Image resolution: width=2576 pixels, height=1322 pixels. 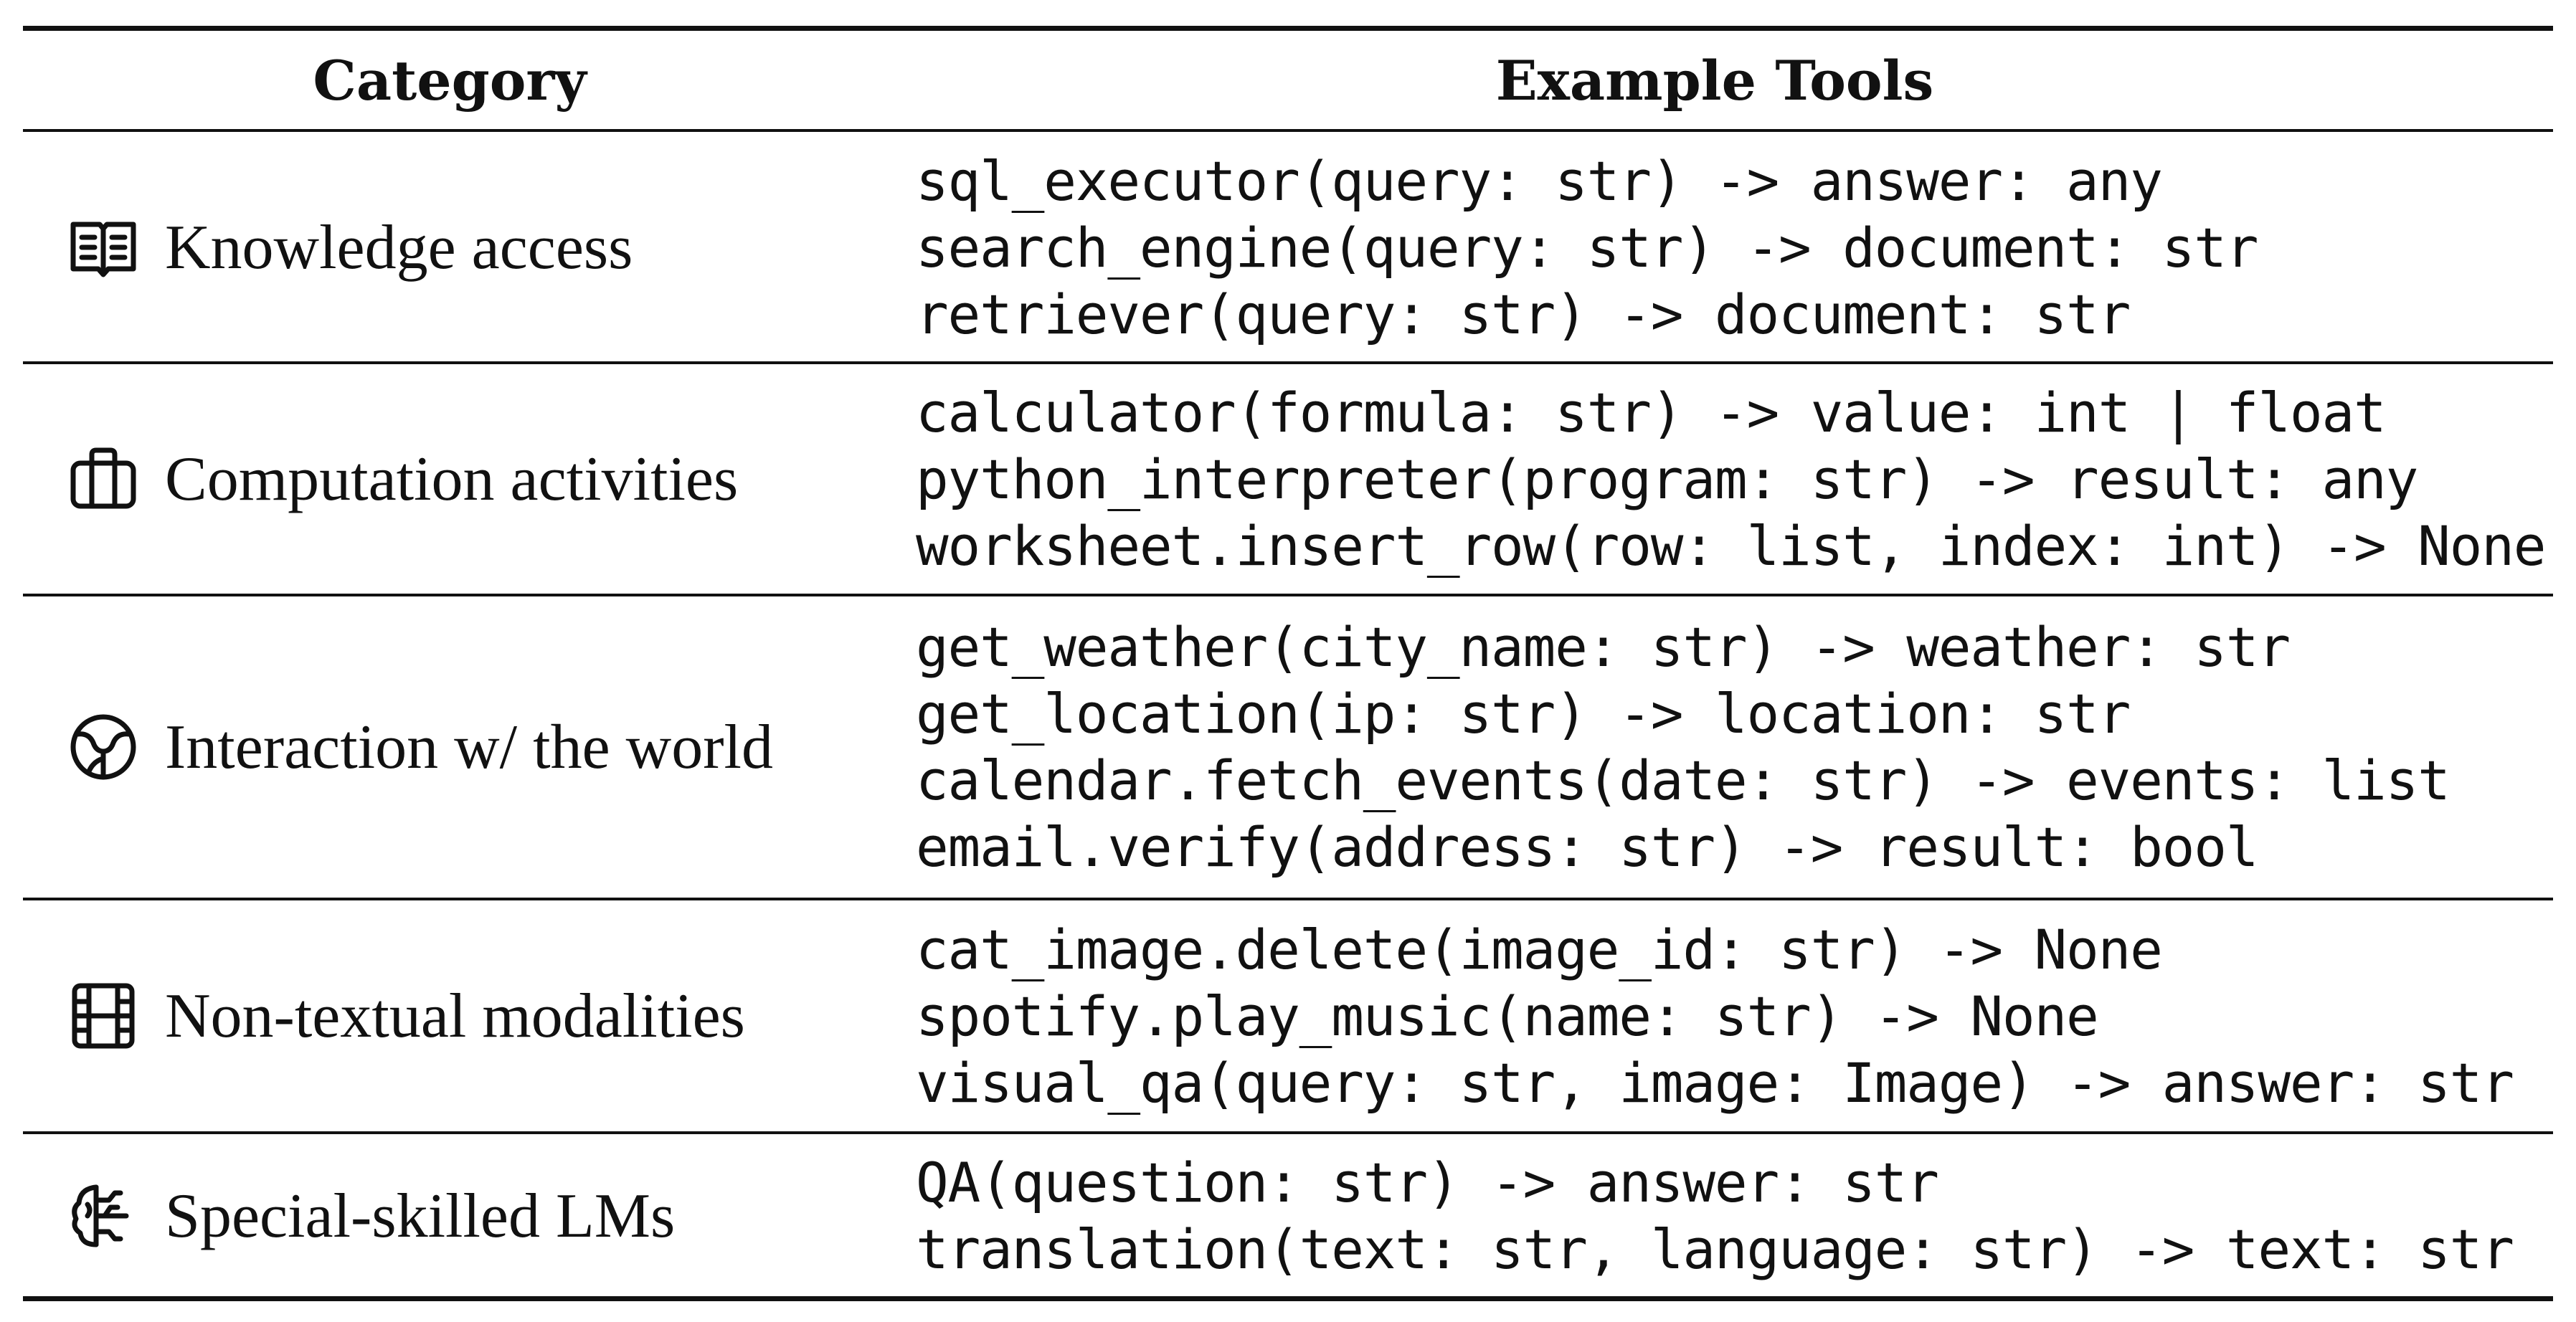 I want to click on bottom-rule, so click(x=1288, y=1298).